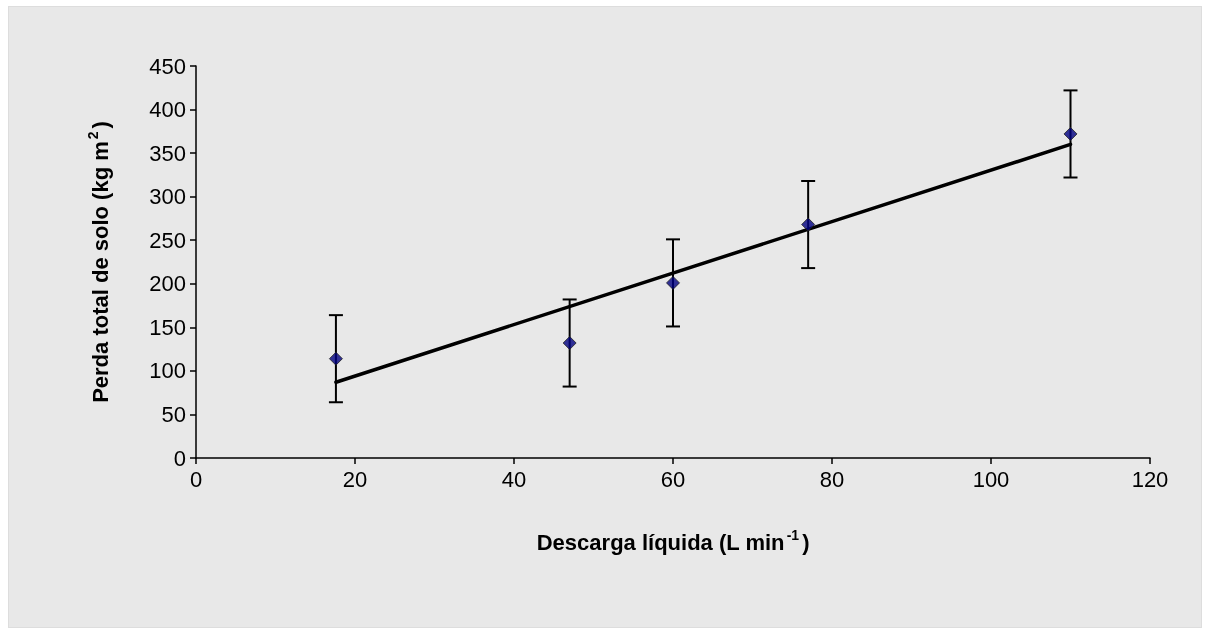 Image resolution: width=1208 pixels, height=632 pixels. What do you see at coordinates (514, 479) in the screenshot?
I see `x-tick-label: 40` at bounding box center [514, 479].